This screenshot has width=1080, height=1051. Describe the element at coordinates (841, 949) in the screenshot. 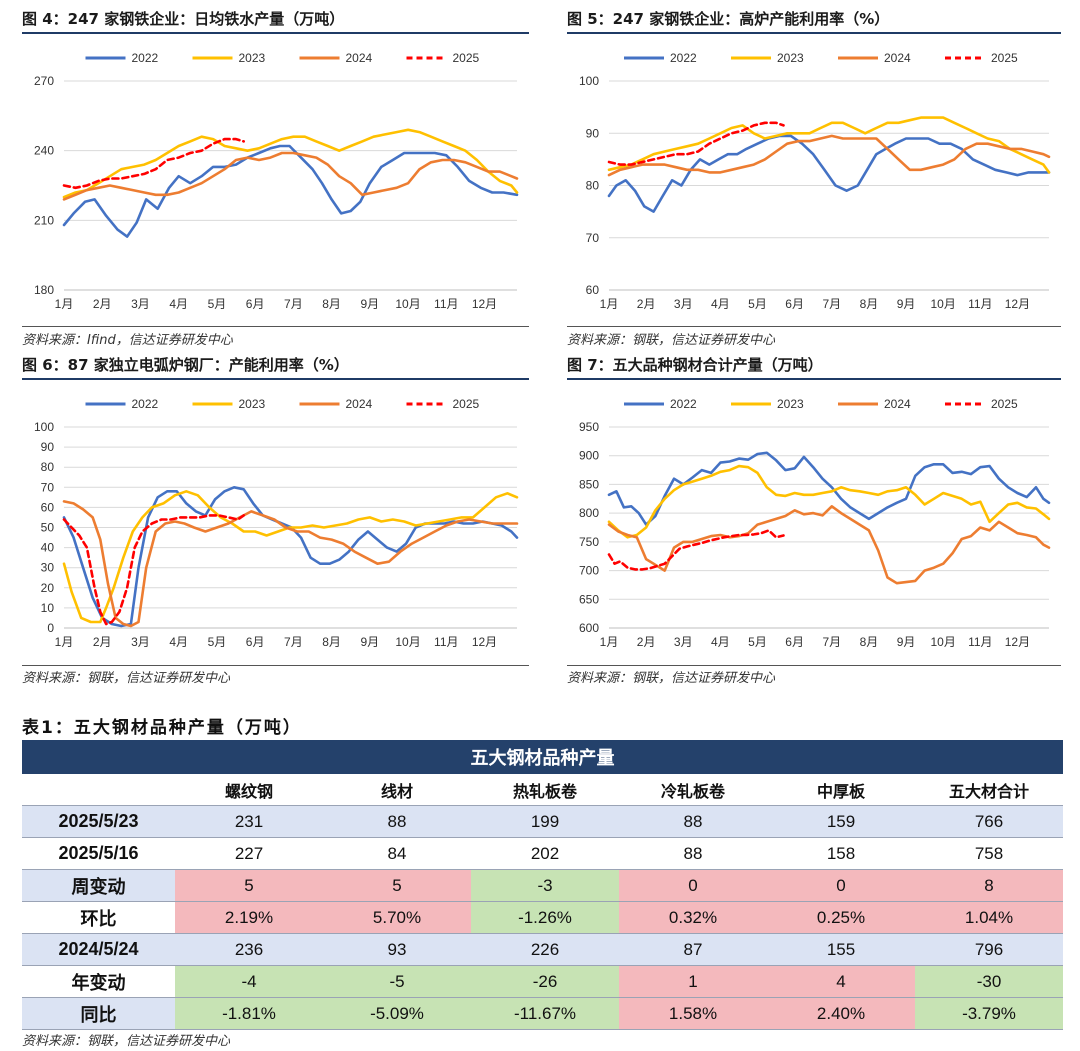

I see `table-cell: 155` at that location.